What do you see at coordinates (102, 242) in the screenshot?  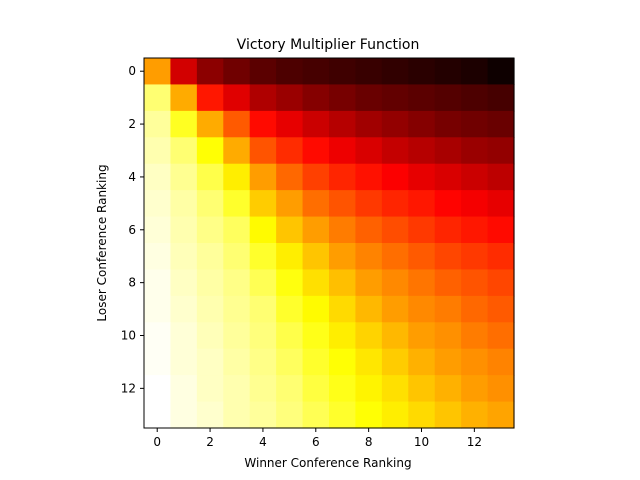 I see `y-axis-label: Loser Conference Ranking` at bounding box center [102, 242].